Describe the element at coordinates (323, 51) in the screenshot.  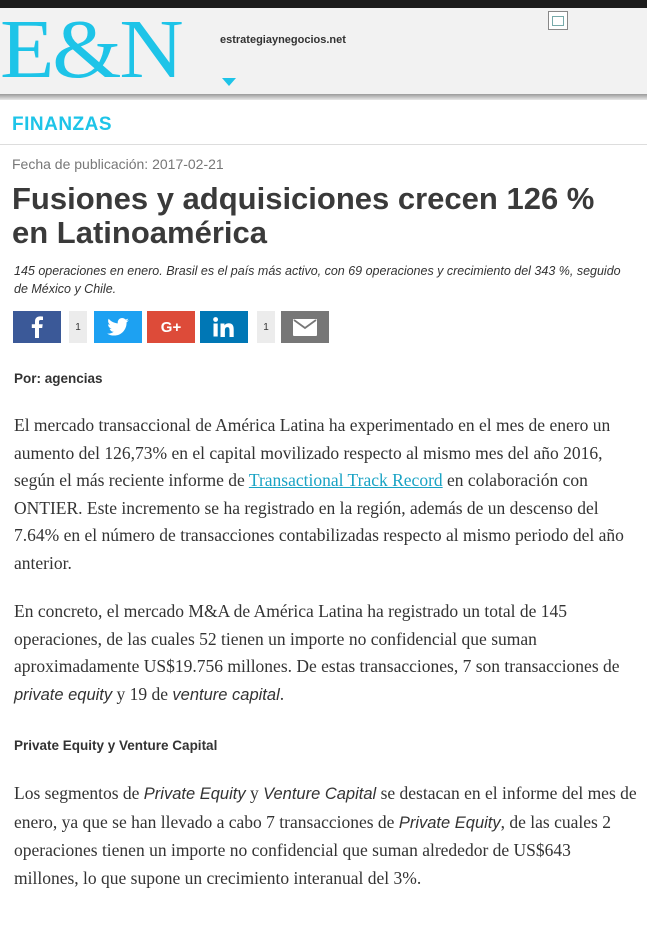
I see `site-header` at that location.